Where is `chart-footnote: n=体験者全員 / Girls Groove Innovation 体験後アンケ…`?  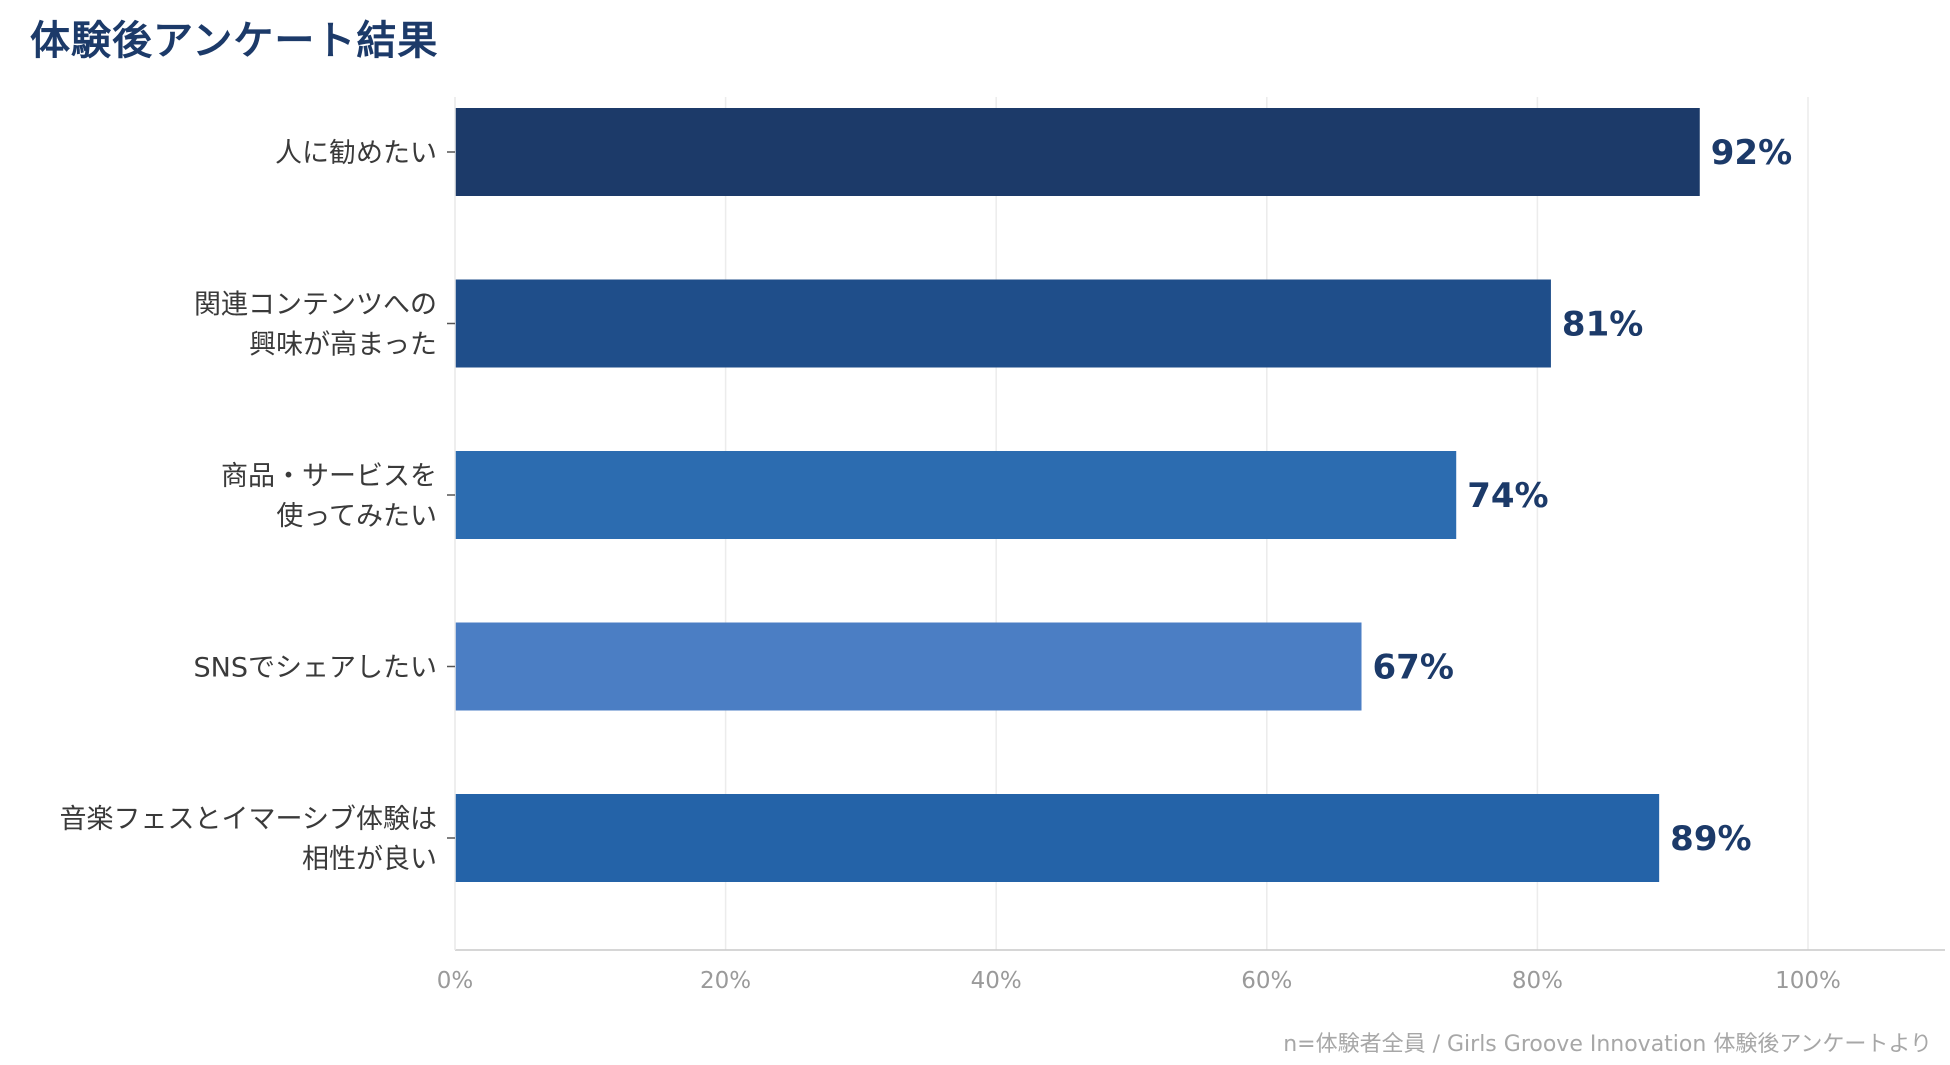
chart-footnote: n=体験者全員 / Girls Groove Innovation 体験後アンケ… is located at coordinates (1607, 1044).